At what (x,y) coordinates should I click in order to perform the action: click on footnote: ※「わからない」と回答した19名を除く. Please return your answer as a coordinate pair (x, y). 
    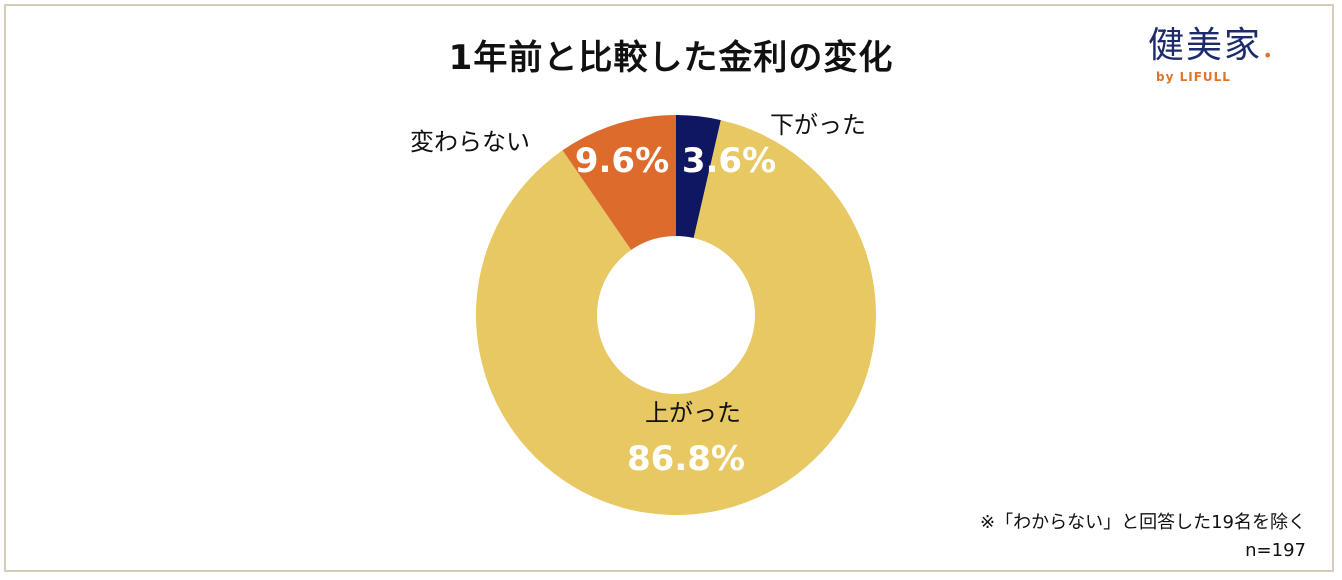
    Looking at the image, I should click on (1143, 522).